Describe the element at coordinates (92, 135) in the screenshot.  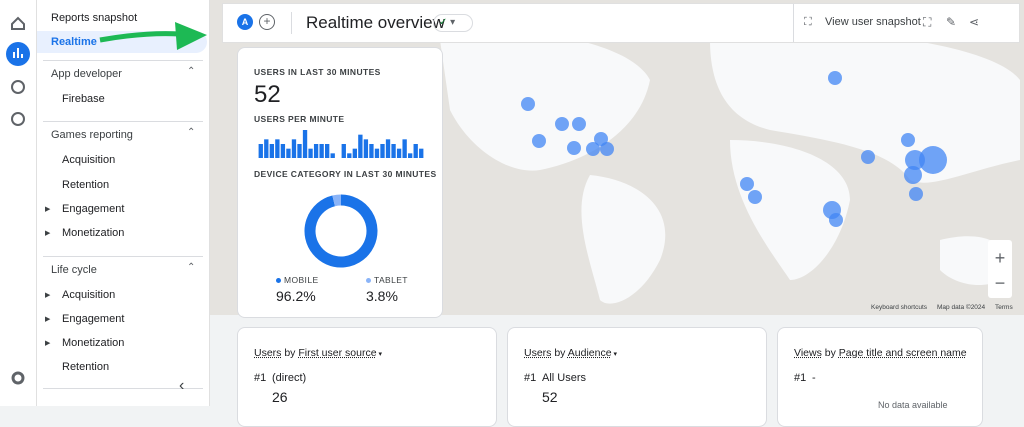
I see `section-title: Games reporting` at that location.